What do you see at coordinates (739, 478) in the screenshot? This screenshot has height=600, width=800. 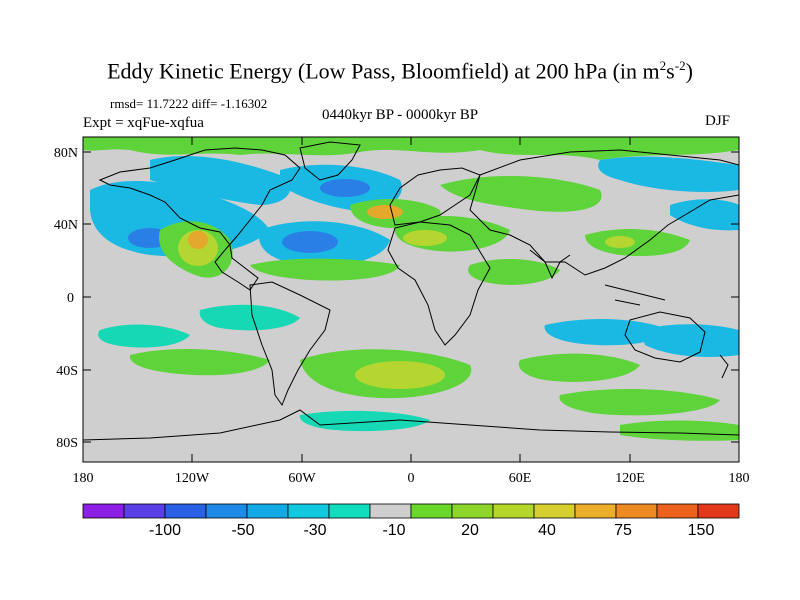 I see `lon-label-180e: 180` at bounding box center [739, 478].